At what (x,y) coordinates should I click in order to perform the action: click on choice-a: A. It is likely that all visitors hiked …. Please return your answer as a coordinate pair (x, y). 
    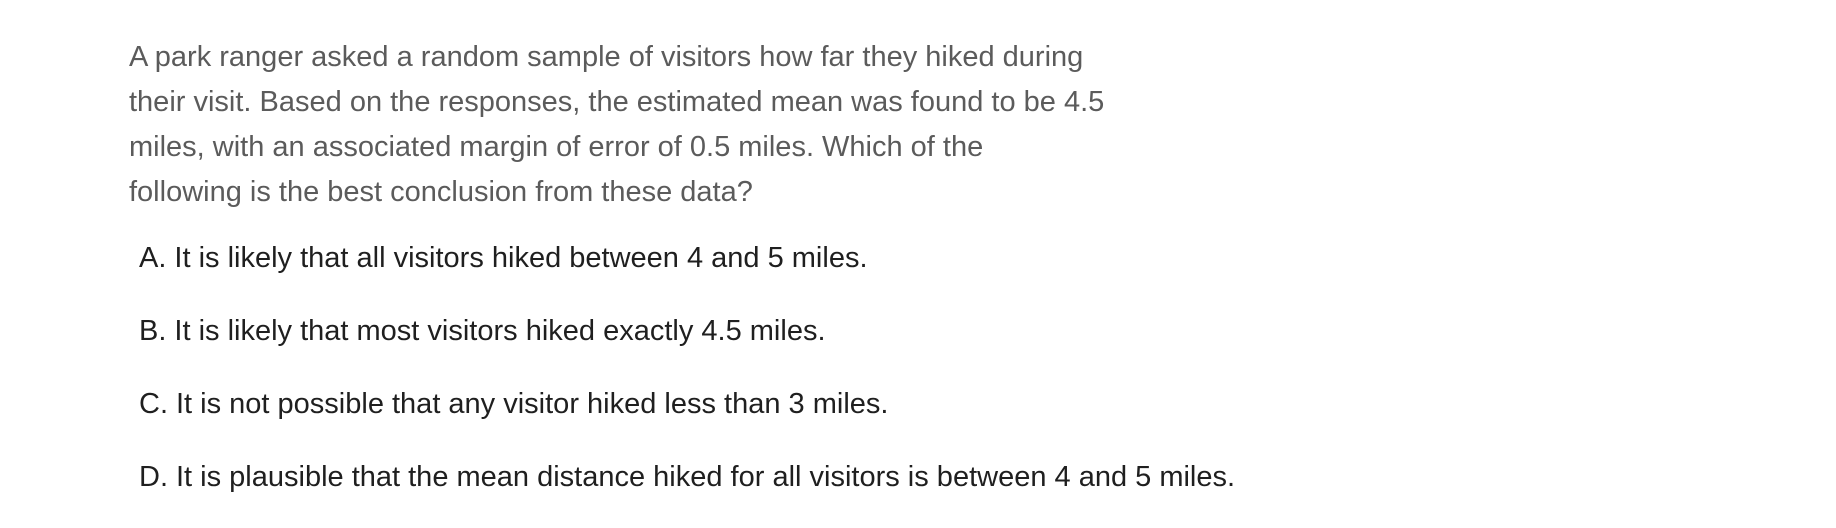
    Looking at the image, I should click on (687, 258).